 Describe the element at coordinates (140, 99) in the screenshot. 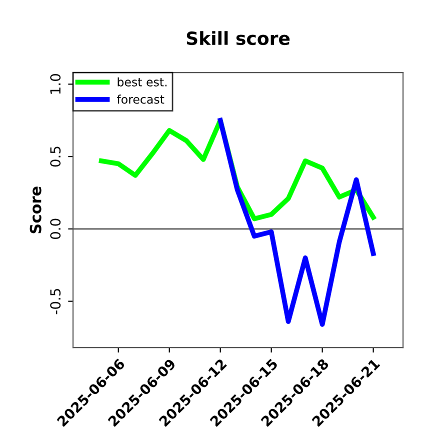

I see `legend-label: forecast` at that location.